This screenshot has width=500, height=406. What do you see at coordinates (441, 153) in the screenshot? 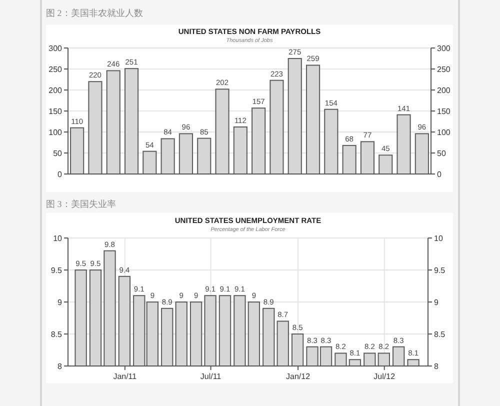
I see `y2-tick-label: 50` at bounding box center [441, 153].